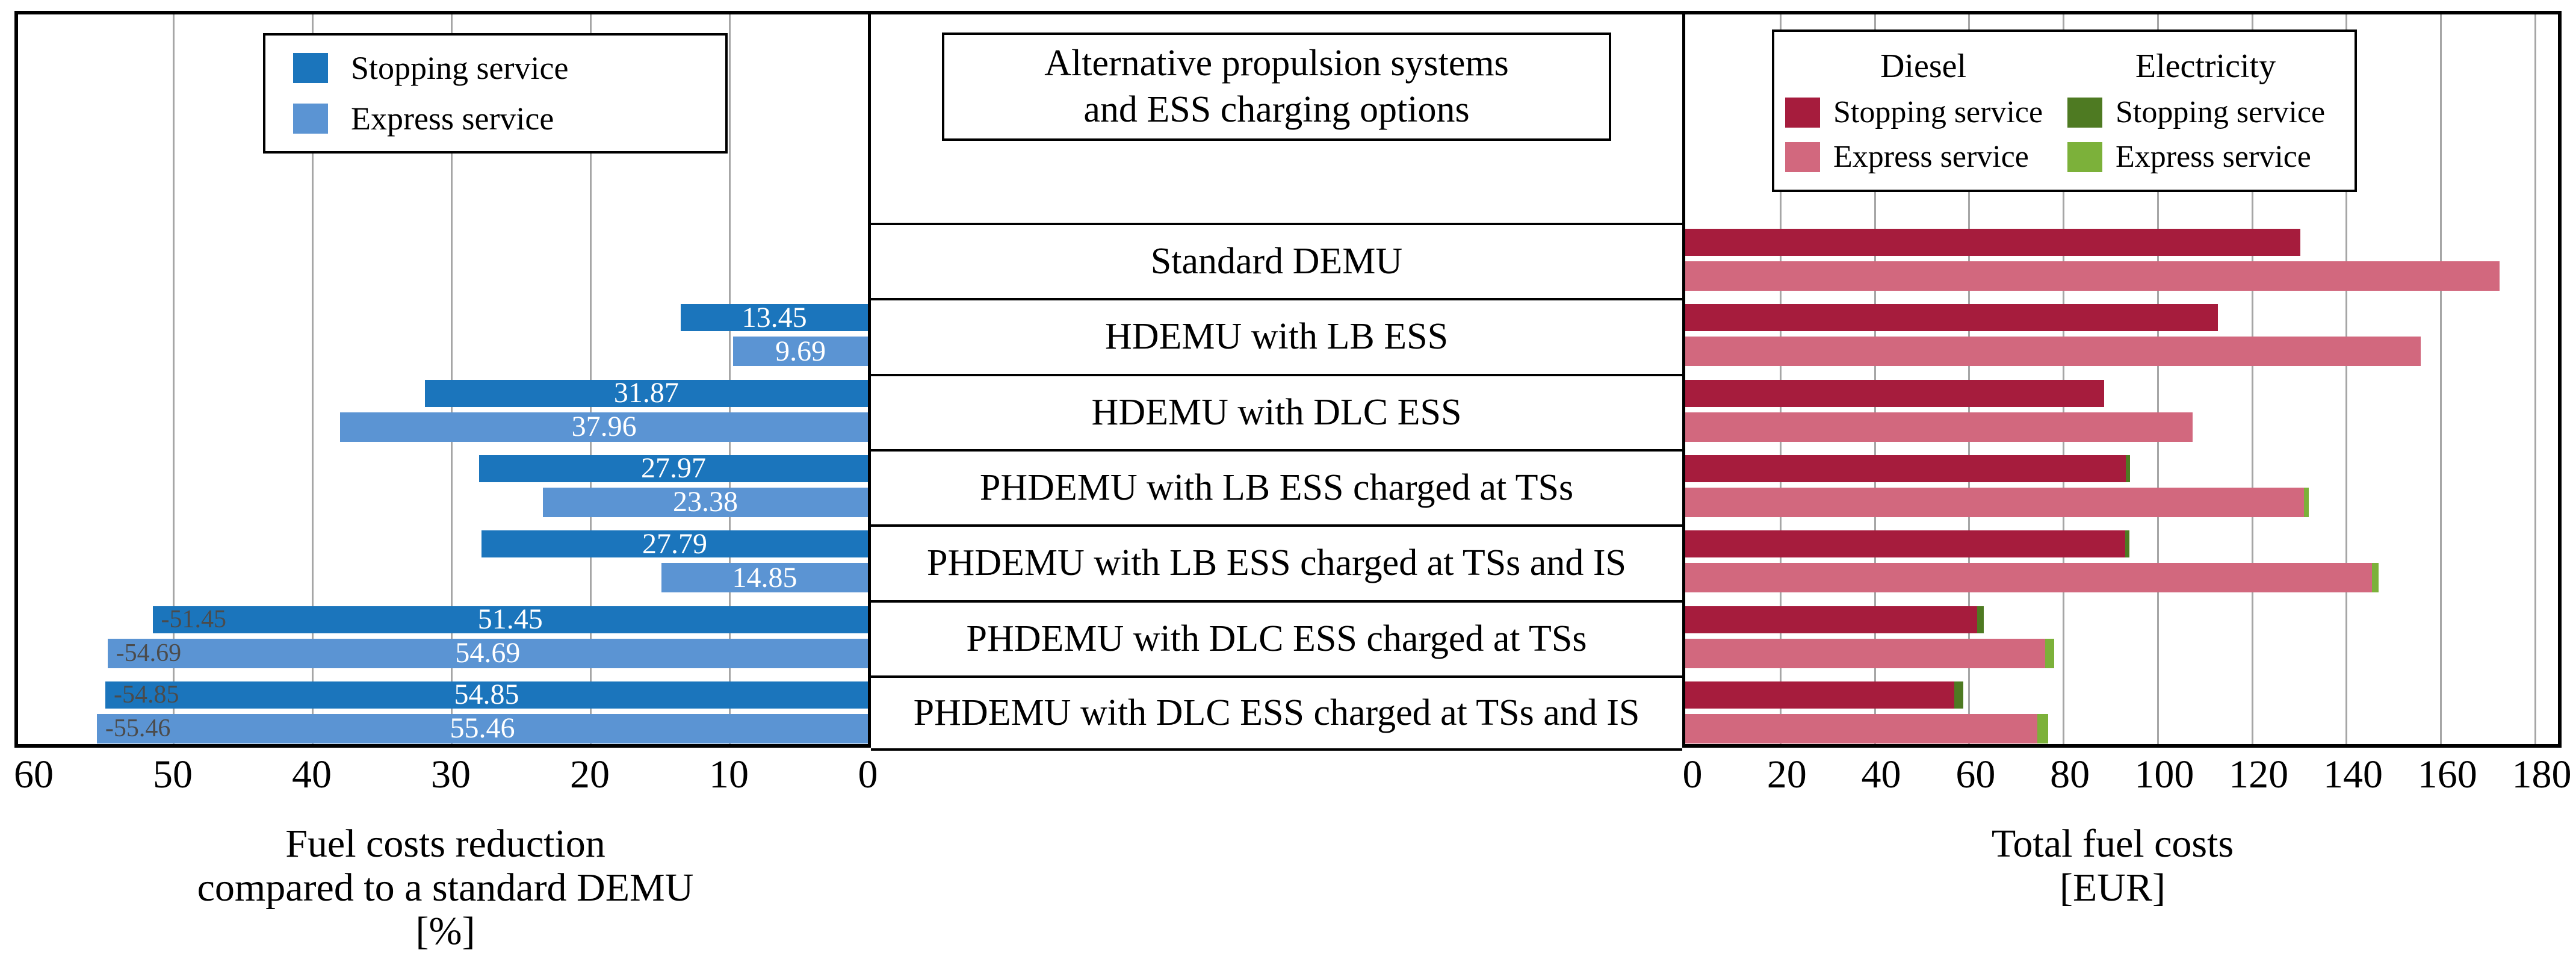  I want to click on legend-item-electricity-express: Express service, so click(2205, 157).